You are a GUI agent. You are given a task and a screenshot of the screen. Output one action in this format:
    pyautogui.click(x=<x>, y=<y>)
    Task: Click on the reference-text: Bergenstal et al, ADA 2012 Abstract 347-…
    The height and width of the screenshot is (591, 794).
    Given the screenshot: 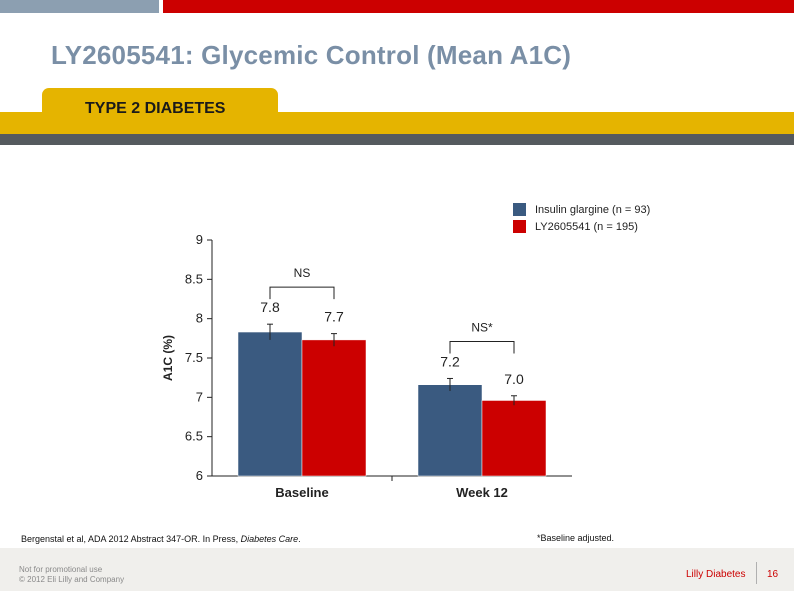 What is the action you would take?
    pyautogui.click(x=131, y=539)
    